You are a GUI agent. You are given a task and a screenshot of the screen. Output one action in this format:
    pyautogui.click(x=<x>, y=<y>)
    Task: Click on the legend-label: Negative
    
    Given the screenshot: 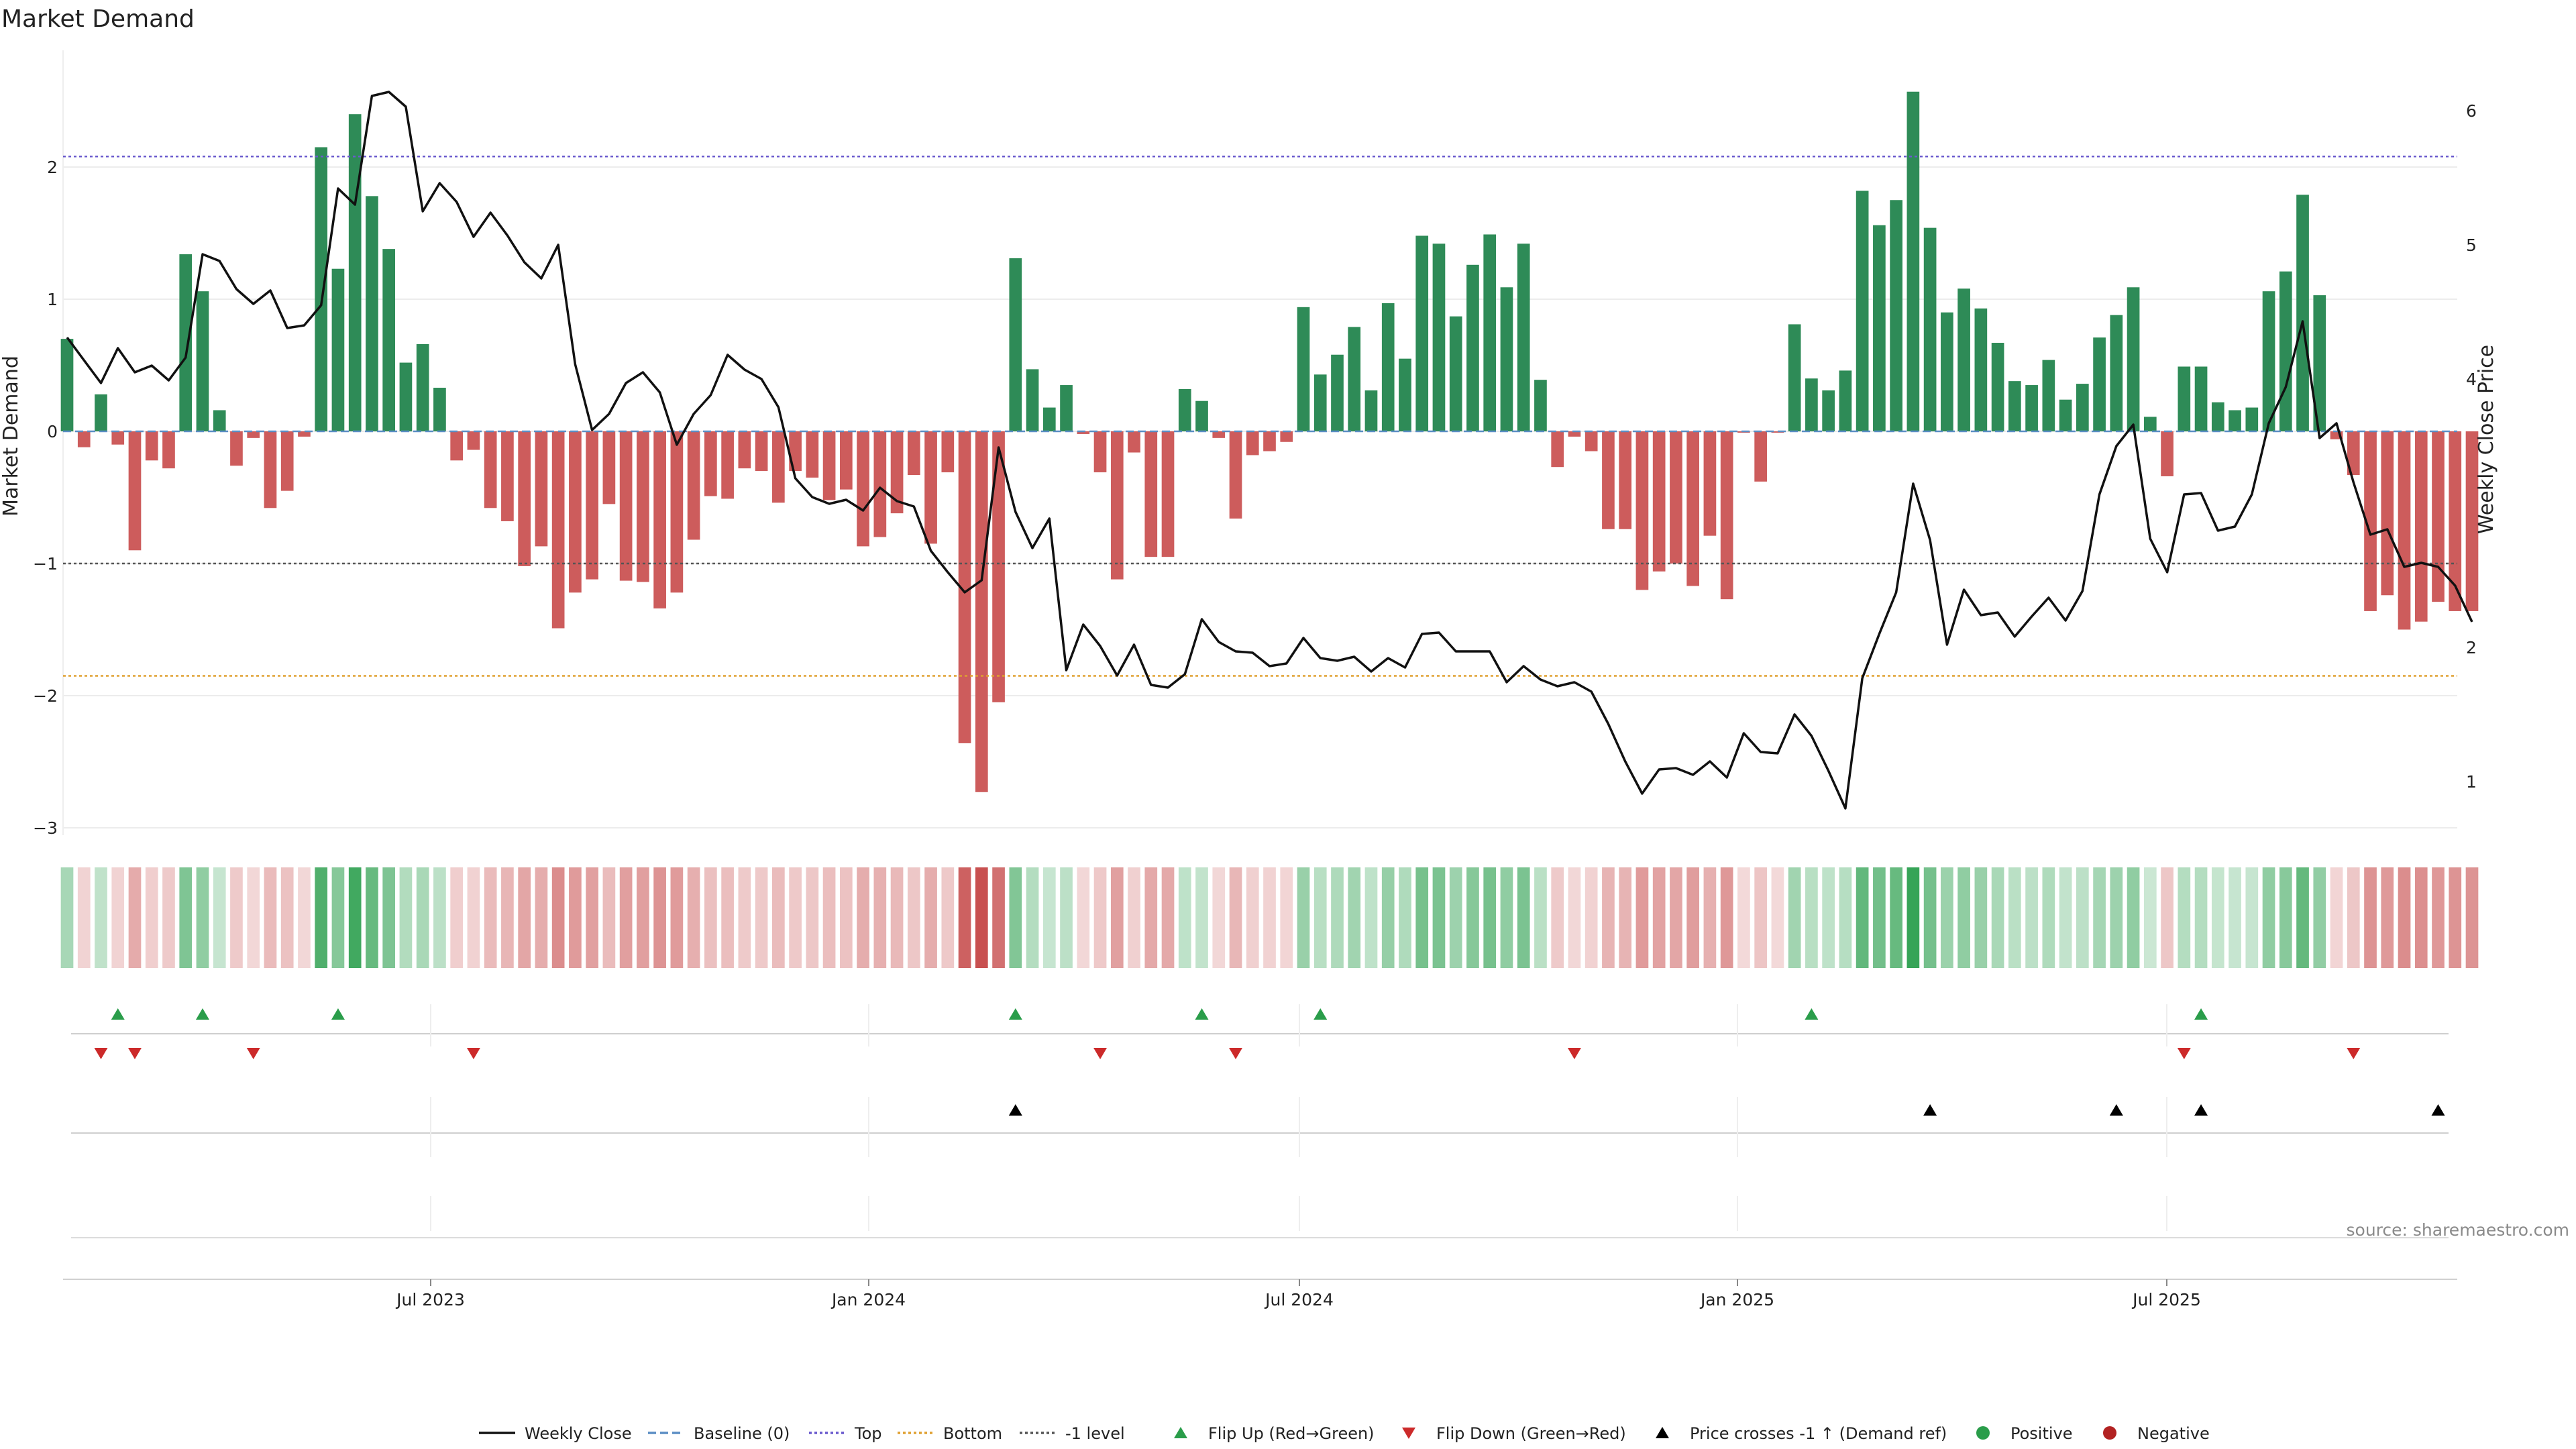 What is the action you would take?
    pyautogui.click(x=2173, y=1433)
    